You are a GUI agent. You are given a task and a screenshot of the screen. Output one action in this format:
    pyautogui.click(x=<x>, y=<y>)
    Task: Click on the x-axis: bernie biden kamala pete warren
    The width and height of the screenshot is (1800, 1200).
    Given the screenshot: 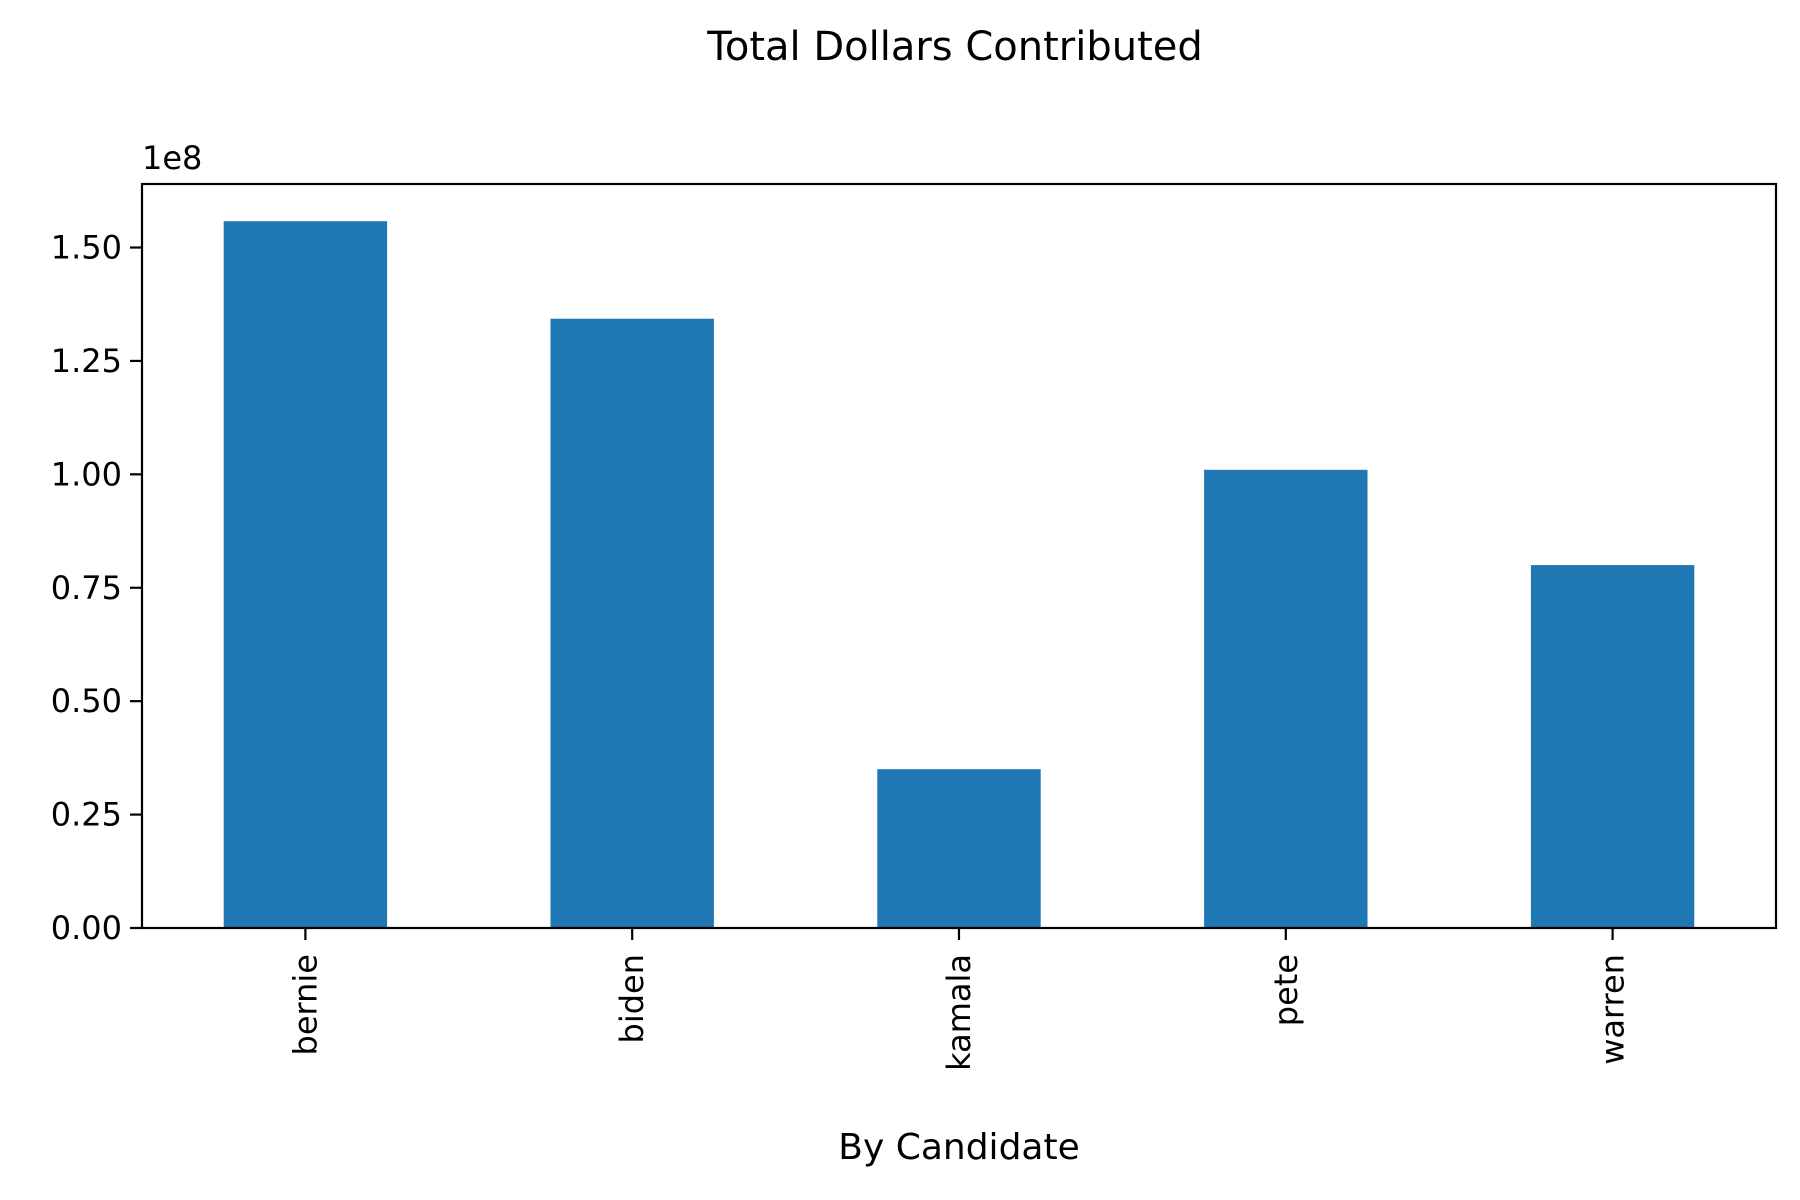 What is the action you would take?
    pyautogui.click(x=959, y=999)
    